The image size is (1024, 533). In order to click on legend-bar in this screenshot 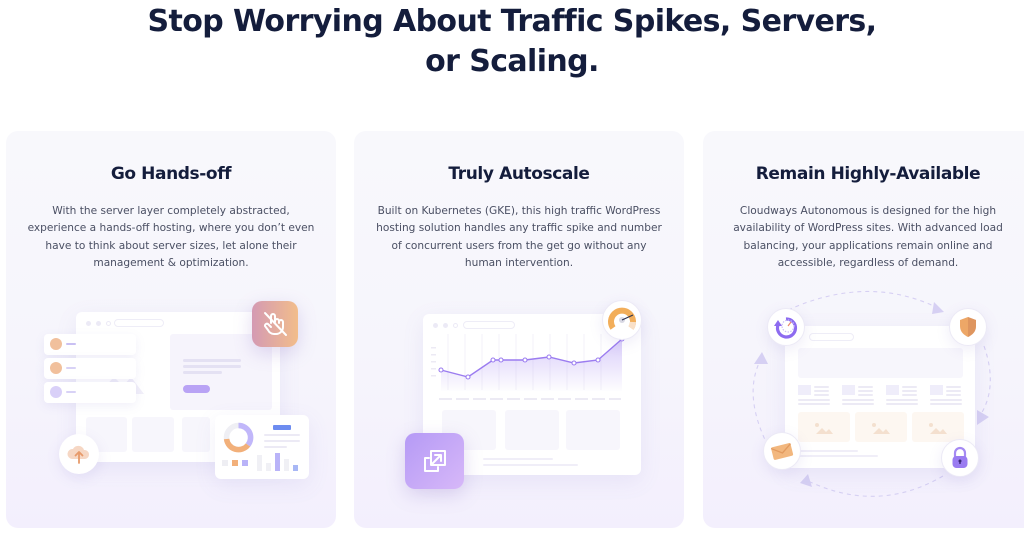, I will do `click(282, 427)`.